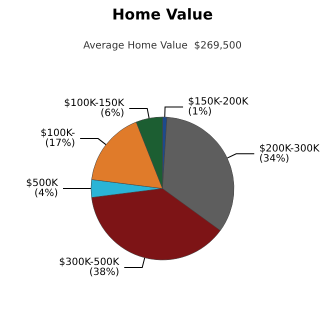 The height and width of the screenshot is (325, 325). I want to click on slice-label: $100K-, so click(58, 134).